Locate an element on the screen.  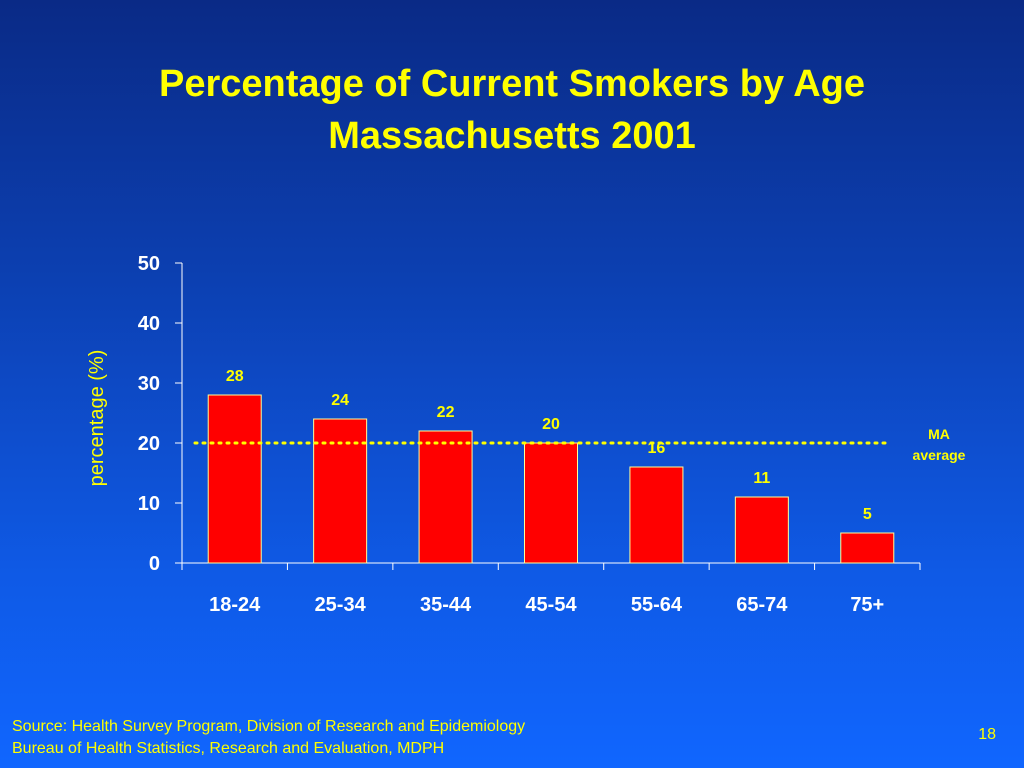
x-tick-label: 75+ is located at coordinates (867, 605).